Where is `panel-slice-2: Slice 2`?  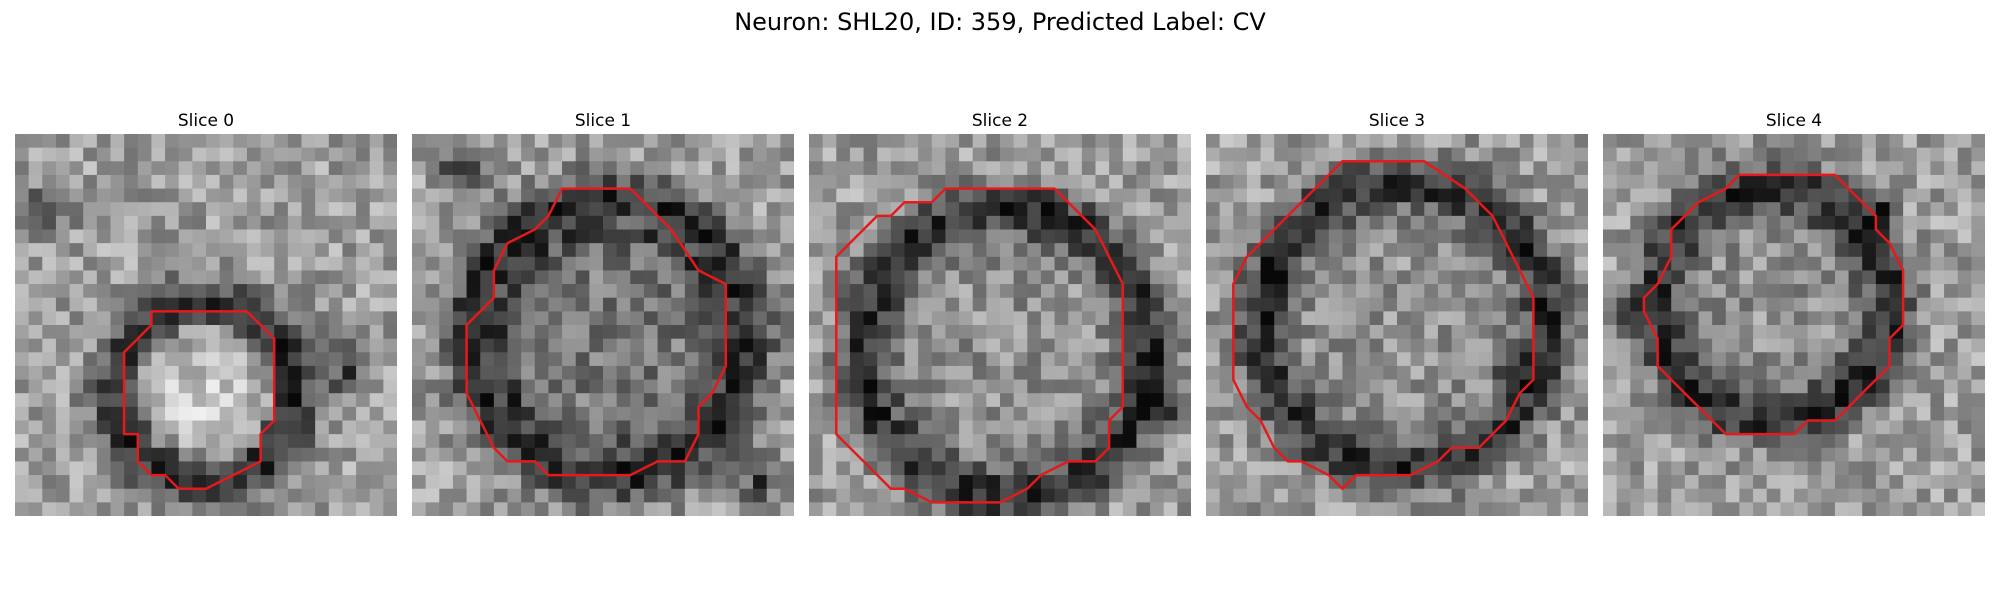 panel-slice-2: Slice 2 is located at coordinates (1000, 312).